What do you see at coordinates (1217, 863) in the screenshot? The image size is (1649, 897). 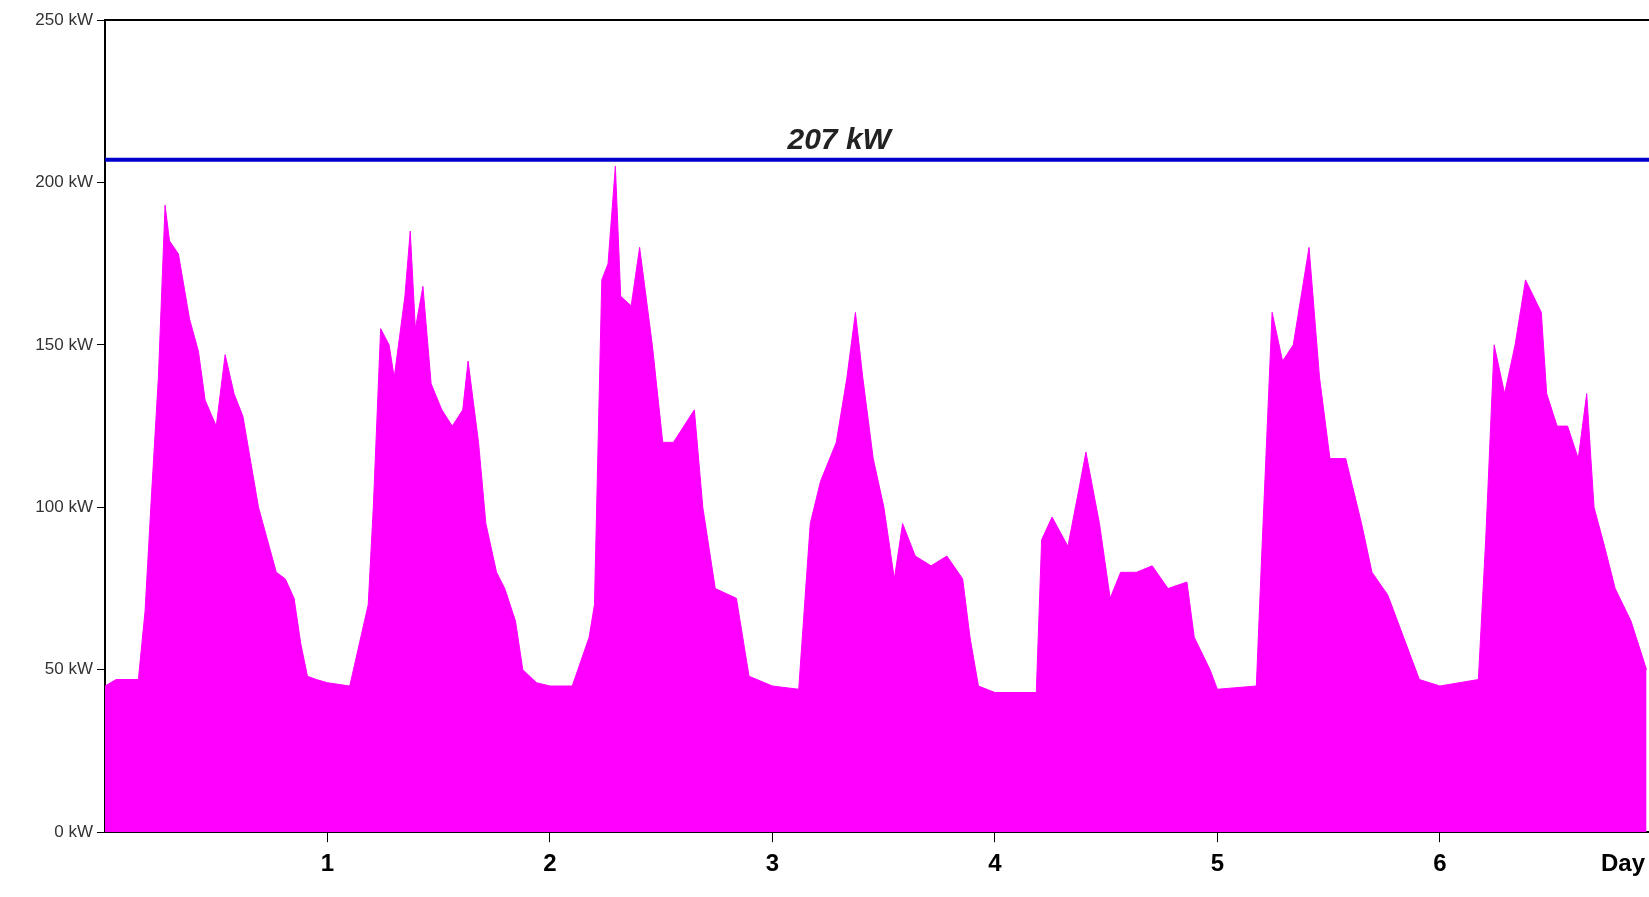 I see `x-tick-label: 5` at bounding box center [1217, 863].